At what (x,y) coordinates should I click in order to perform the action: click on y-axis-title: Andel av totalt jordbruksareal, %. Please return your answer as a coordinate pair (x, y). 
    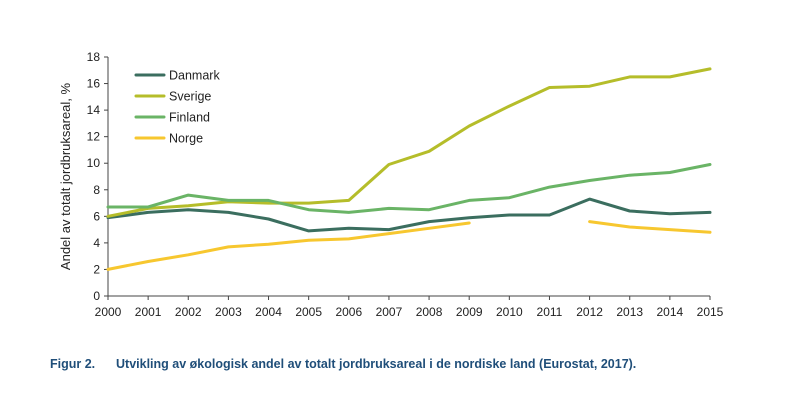
    Looking at the image, I should click on (65, 176).